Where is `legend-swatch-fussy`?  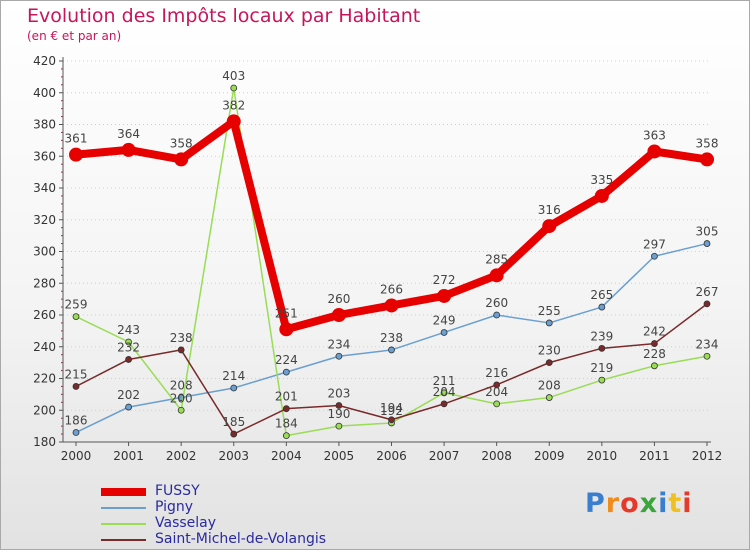
legend-swatch-fussy is located at coordinates (123, 492).